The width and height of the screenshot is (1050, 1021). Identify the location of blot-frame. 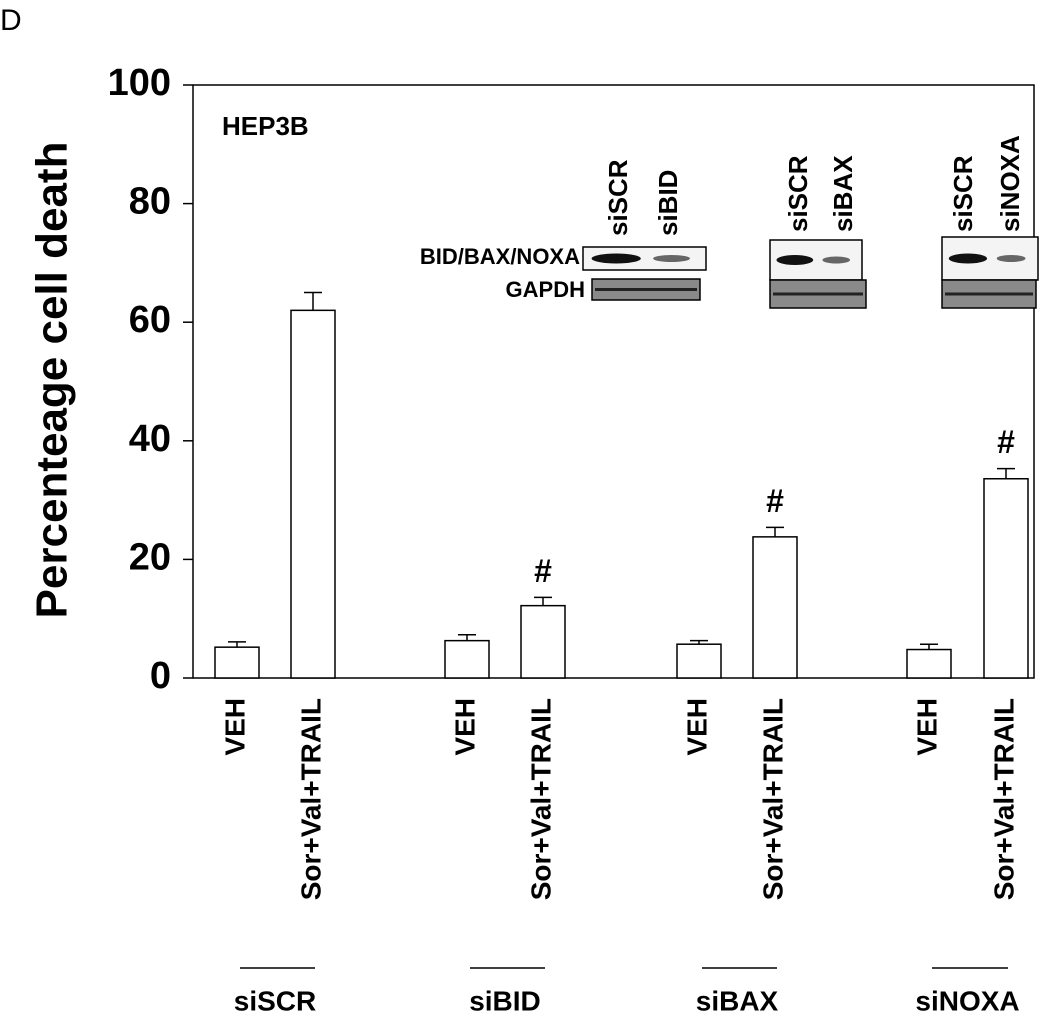
(644, 258).